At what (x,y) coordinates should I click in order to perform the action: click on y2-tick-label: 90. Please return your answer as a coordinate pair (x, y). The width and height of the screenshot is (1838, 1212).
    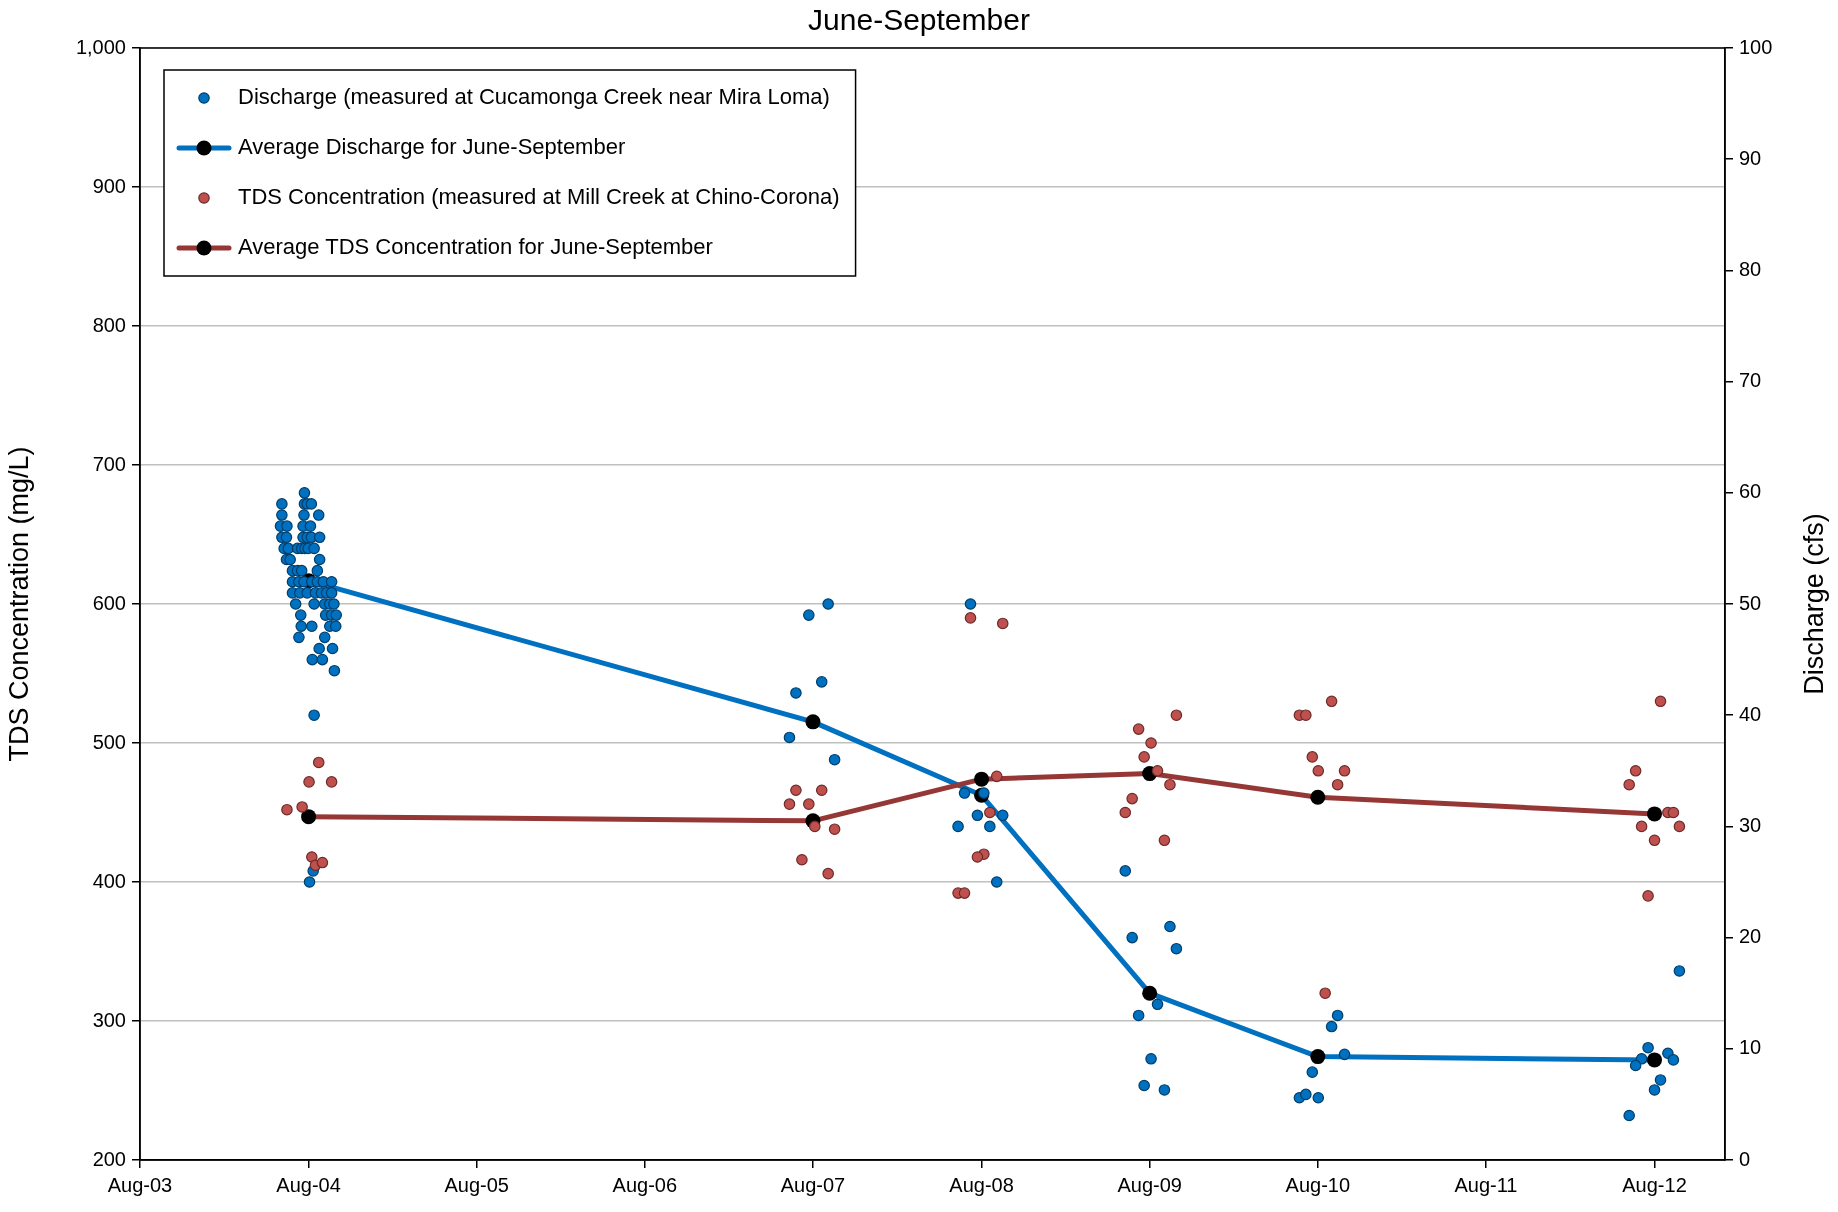
    Looking at the image, I should click on (1750, 157).